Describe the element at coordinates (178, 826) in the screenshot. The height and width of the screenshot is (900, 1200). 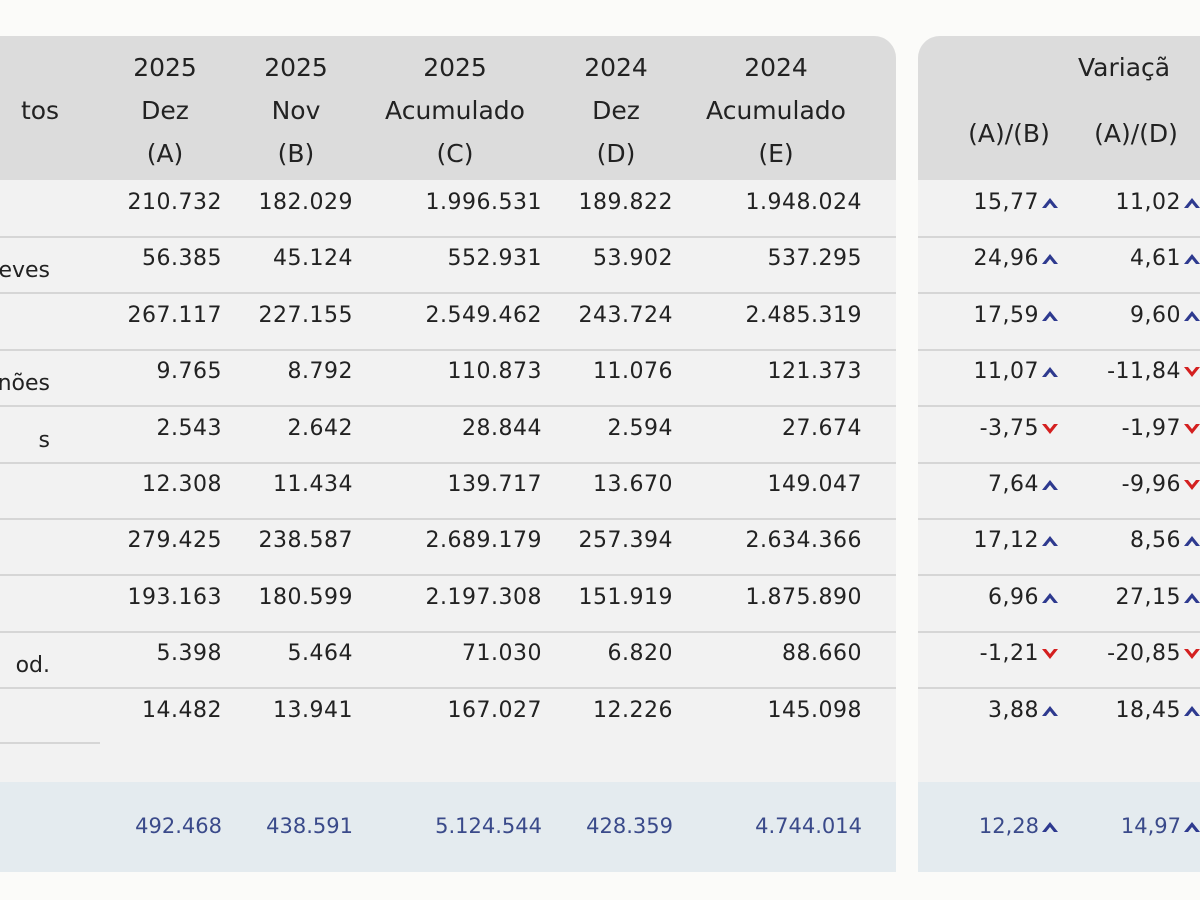
I see `total-value: 492.468` at that location.